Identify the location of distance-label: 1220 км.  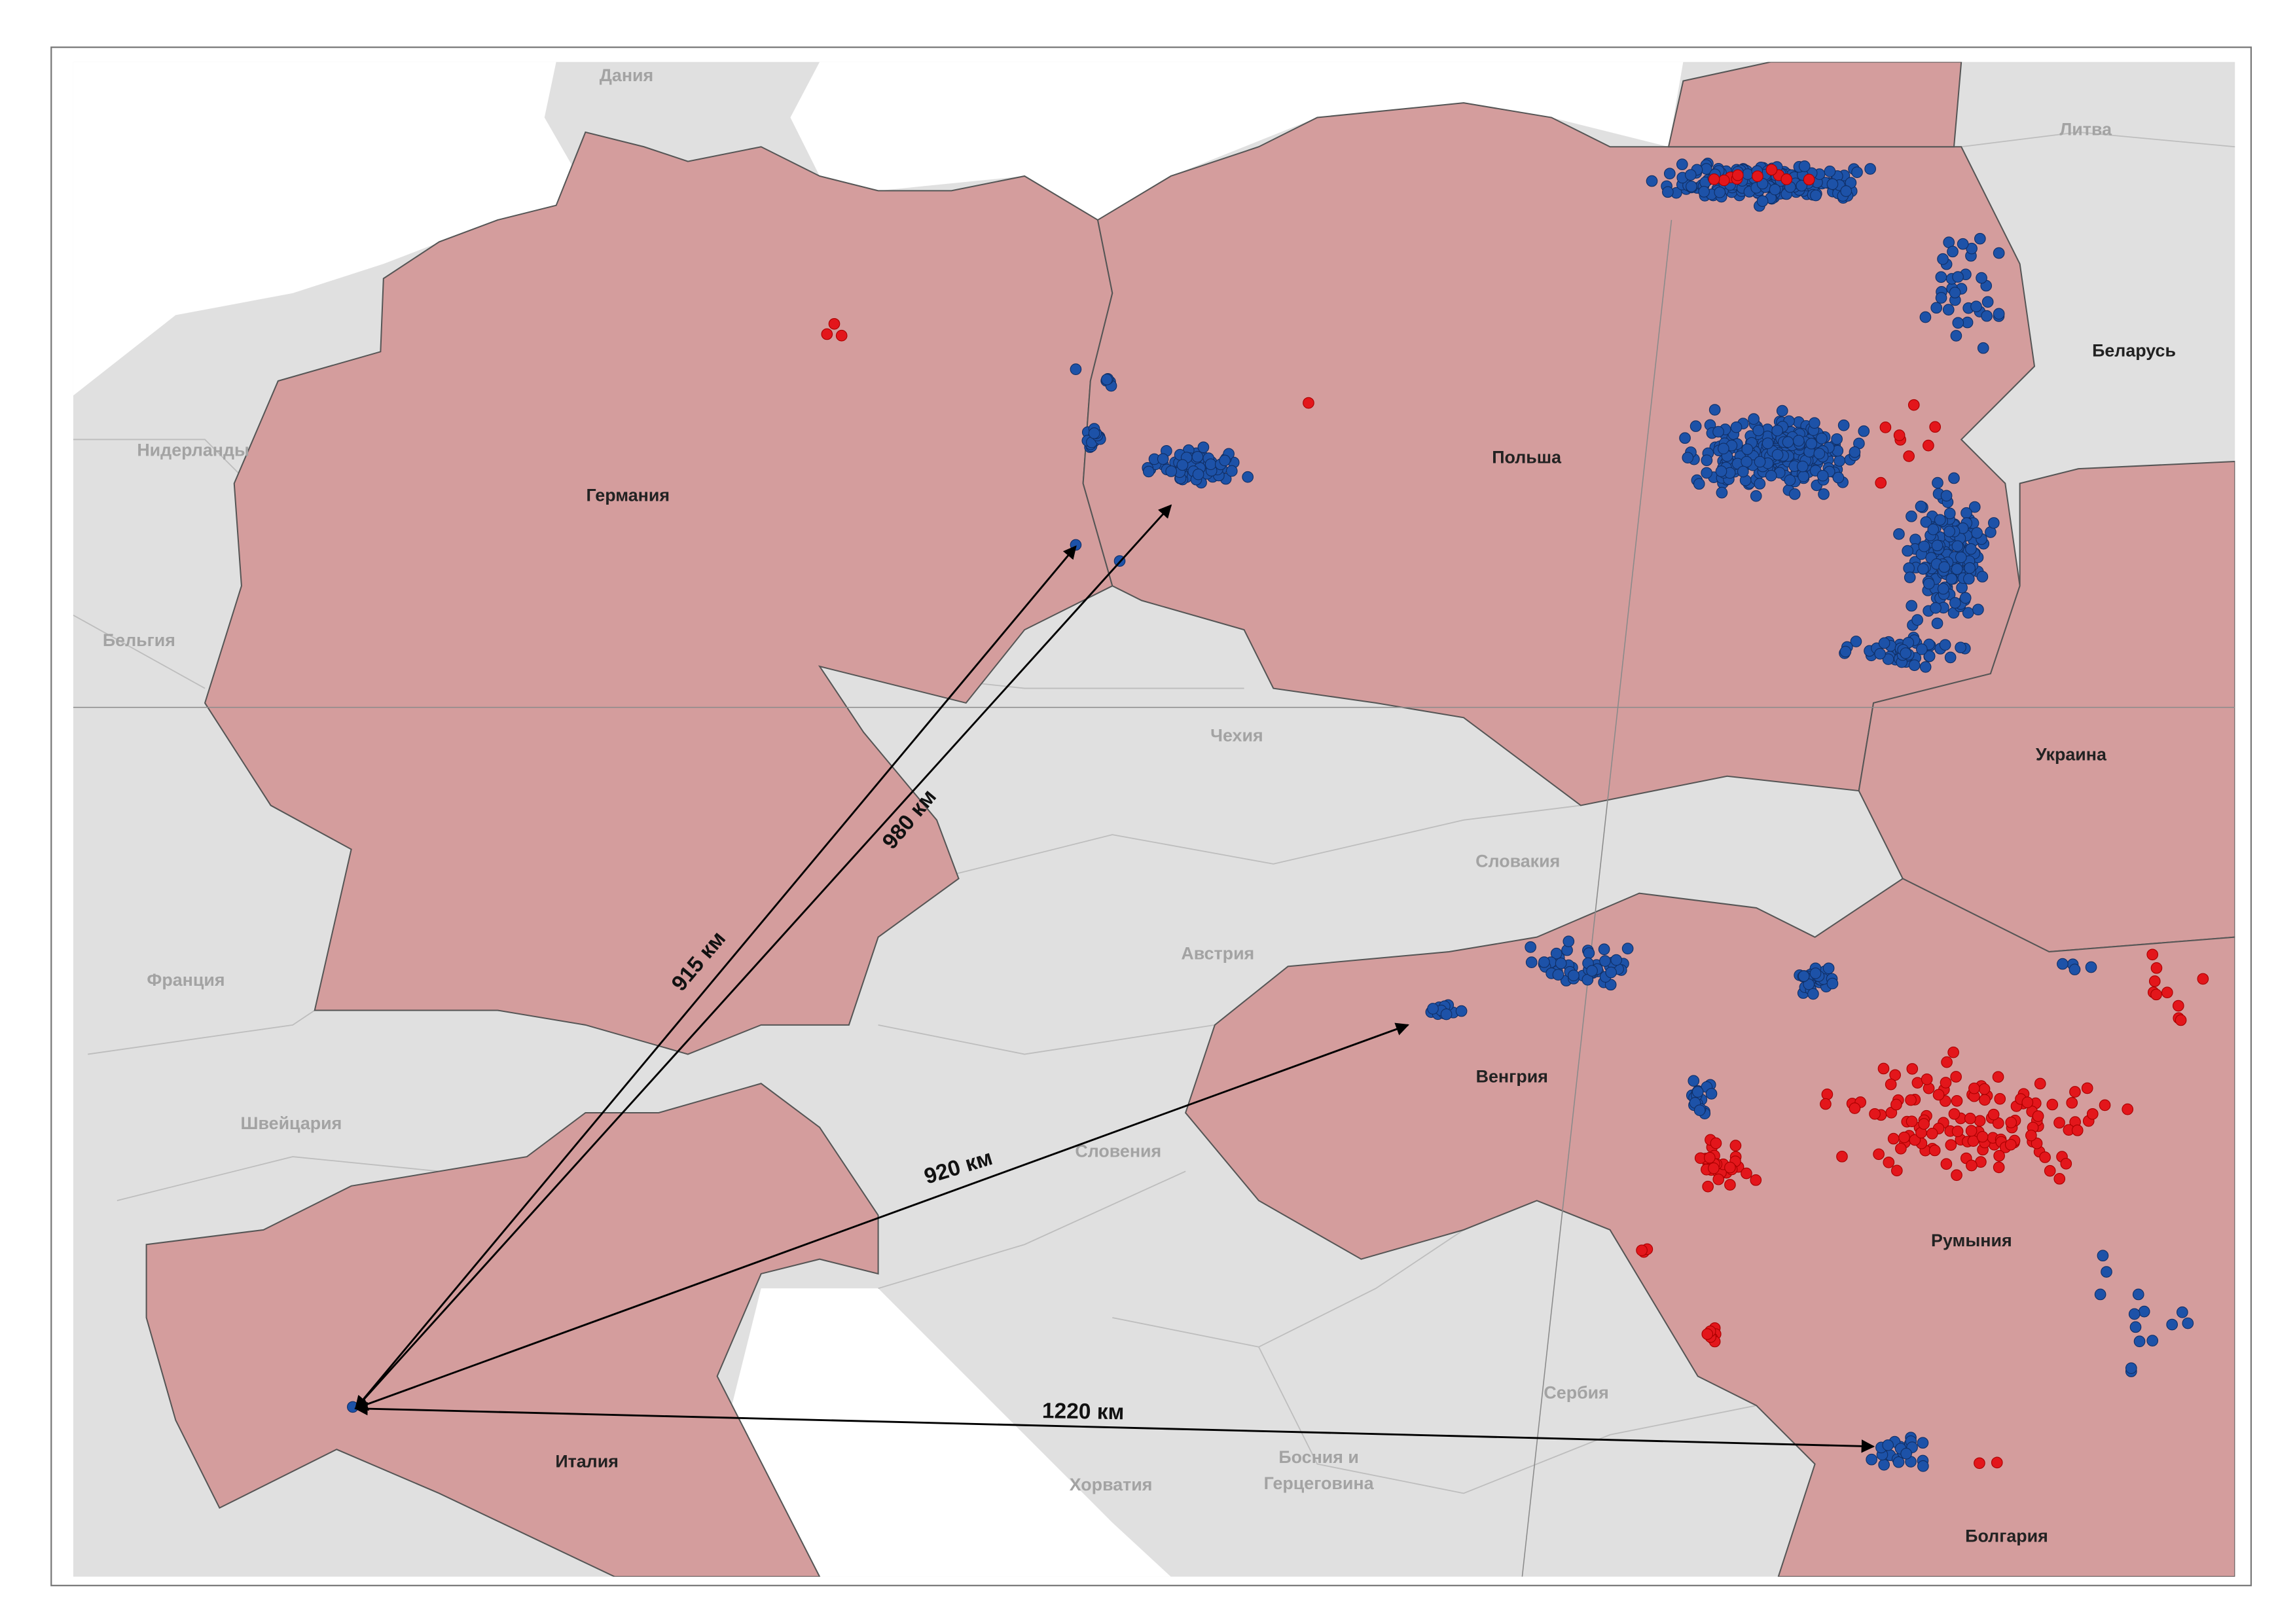
(1083, 1411).